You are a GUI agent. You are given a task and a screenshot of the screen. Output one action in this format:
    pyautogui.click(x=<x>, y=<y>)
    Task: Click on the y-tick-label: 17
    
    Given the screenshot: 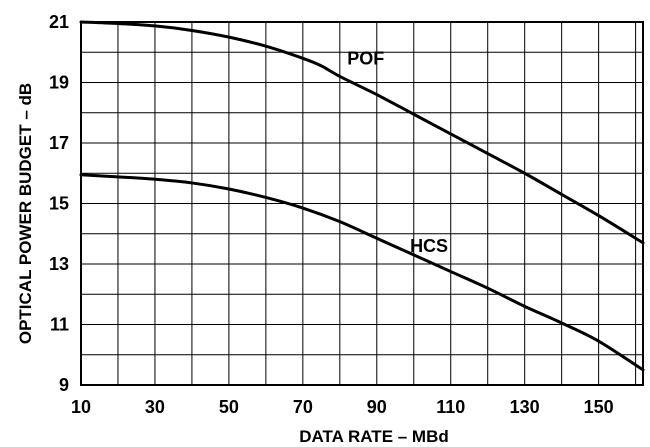 What is the action you would take?
    pyautogui.click(x=59, y=143)
    